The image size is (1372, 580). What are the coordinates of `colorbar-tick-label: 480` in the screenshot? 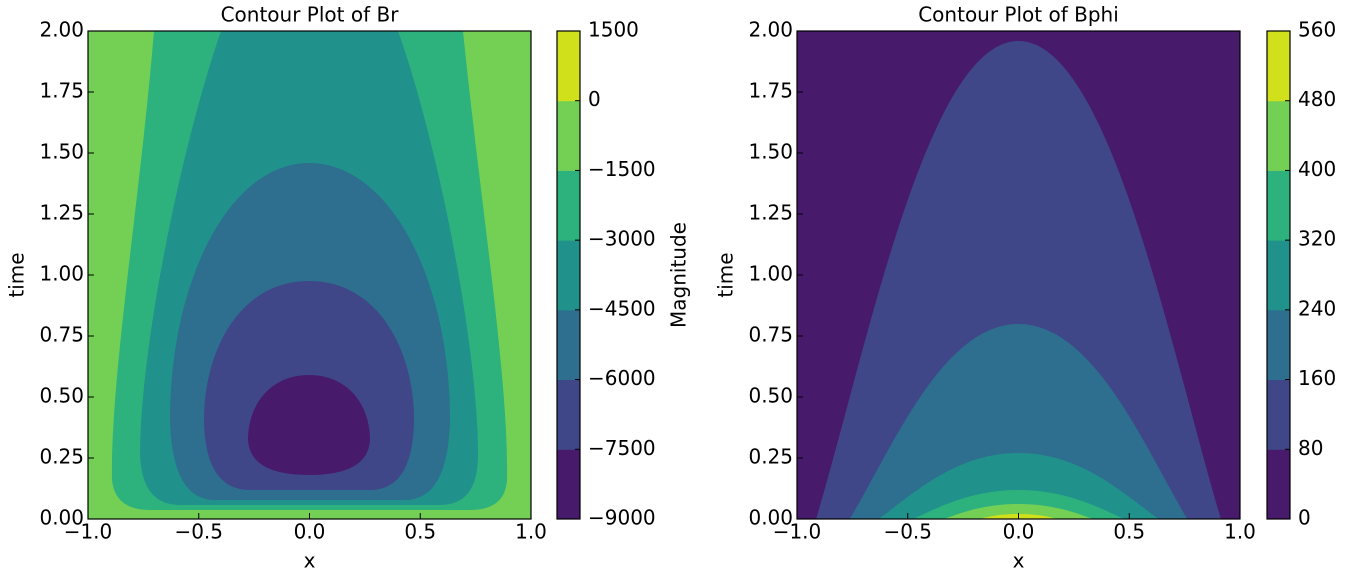 It's located at (1317, 99).